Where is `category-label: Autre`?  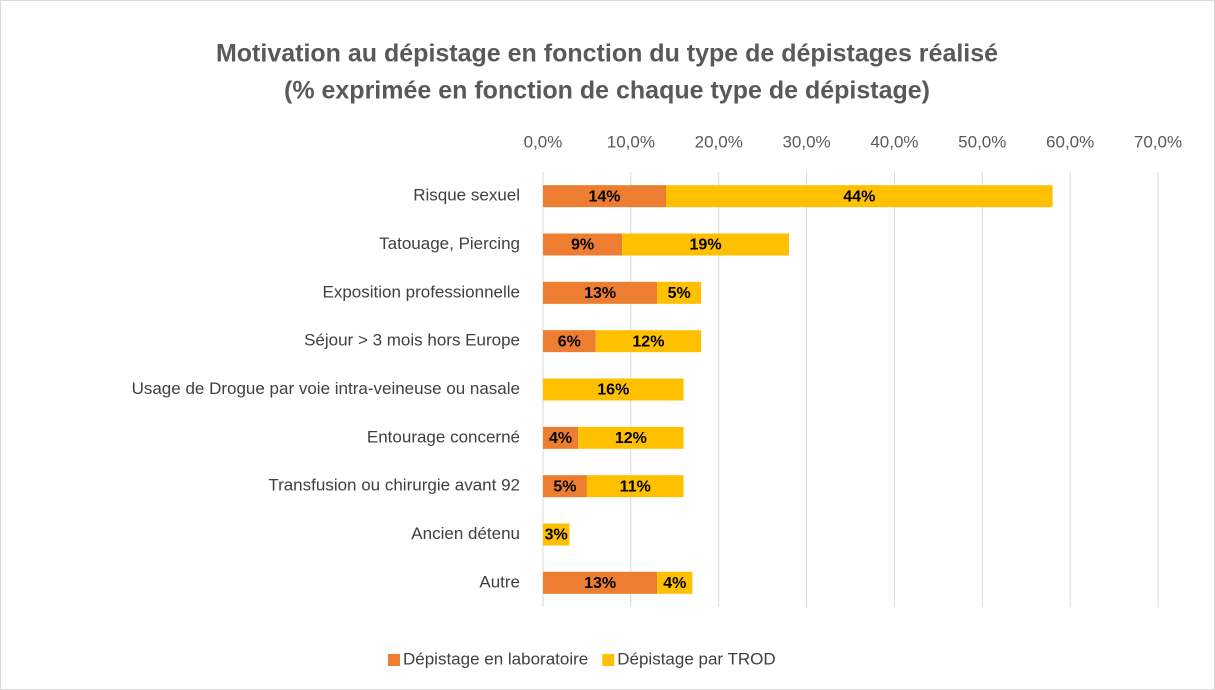 category-label: Autre is located at coordinates (499, 581).